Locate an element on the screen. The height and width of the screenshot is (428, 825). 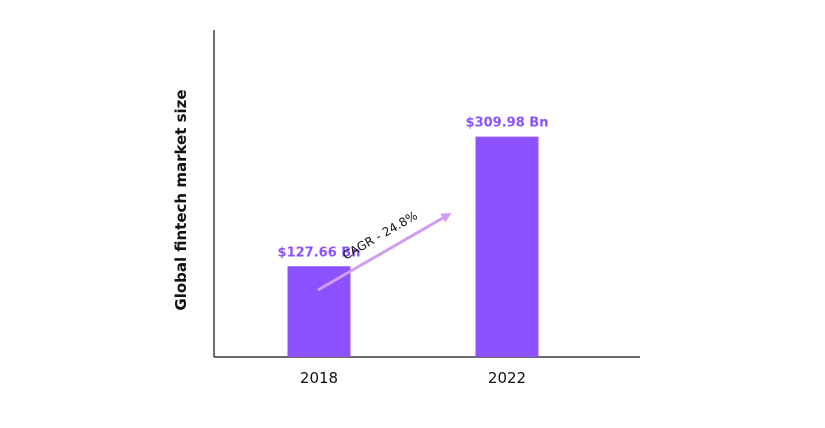
x-tick-label-2018: 2018 is located at coordinates (319, 378).